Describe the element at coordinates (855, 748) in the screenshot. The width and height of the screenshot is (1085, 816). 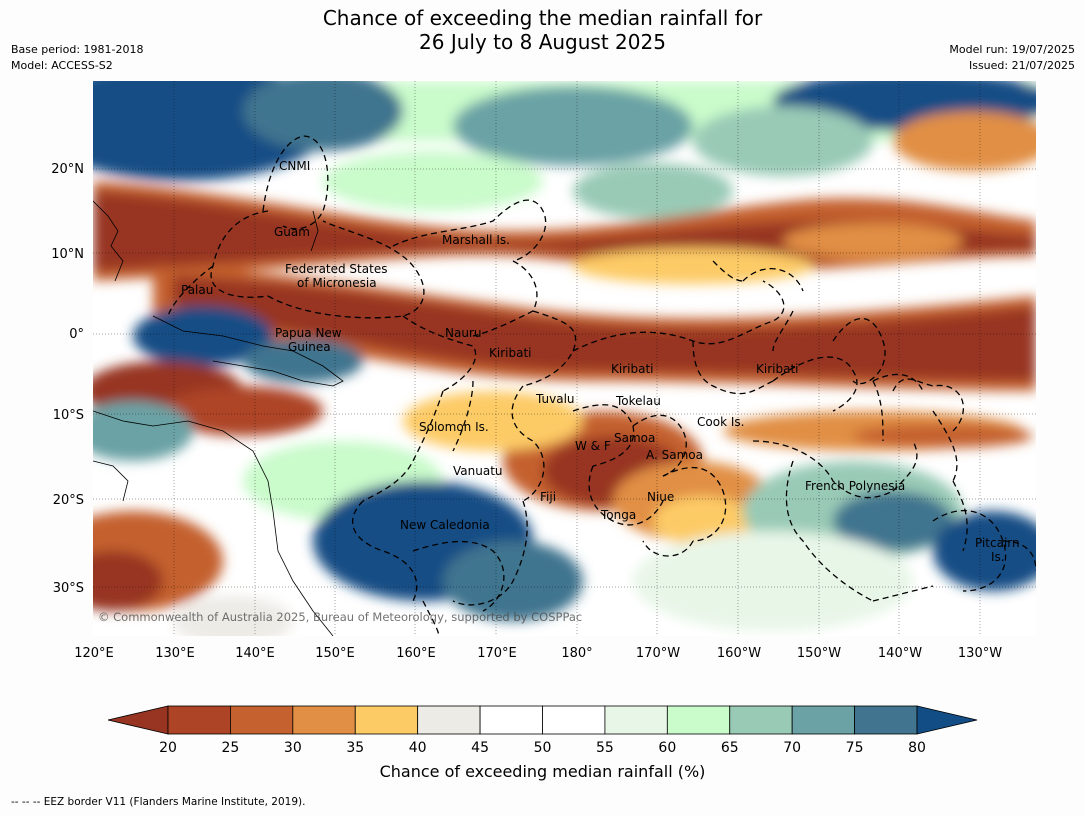
I see `colorbar-tick-label: 75` at that location.